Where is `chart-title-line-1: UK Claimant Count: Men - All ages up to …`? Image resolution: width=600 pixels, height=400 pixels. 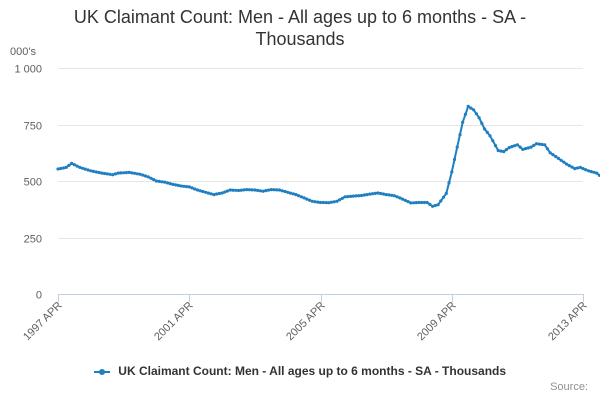 chart-title-line-1: UK Claimant Count: Men - All ages up to … is located at coordinates (300, 17).